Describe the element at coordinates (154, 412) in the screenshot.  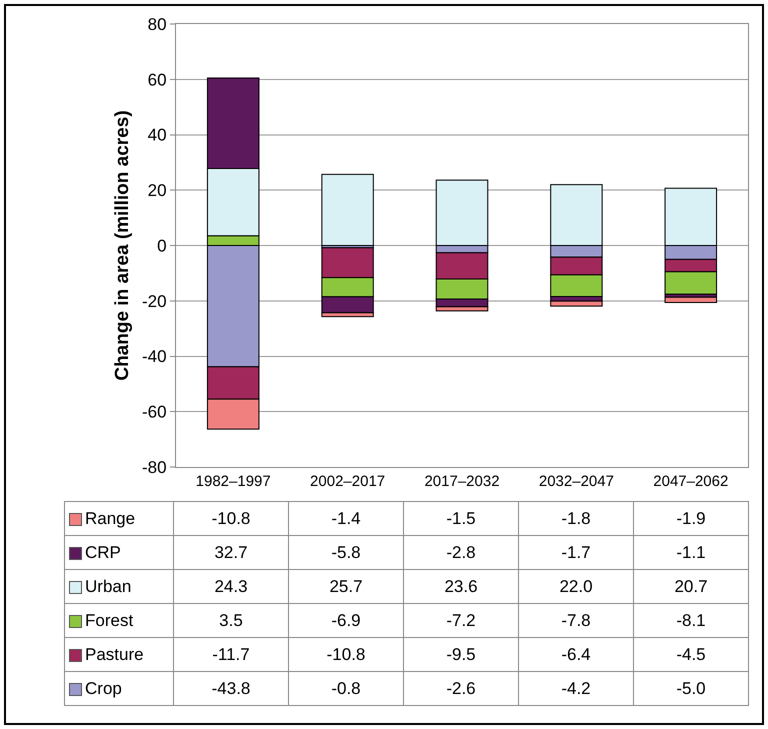
I see `y-tick-label: -60` at that location.